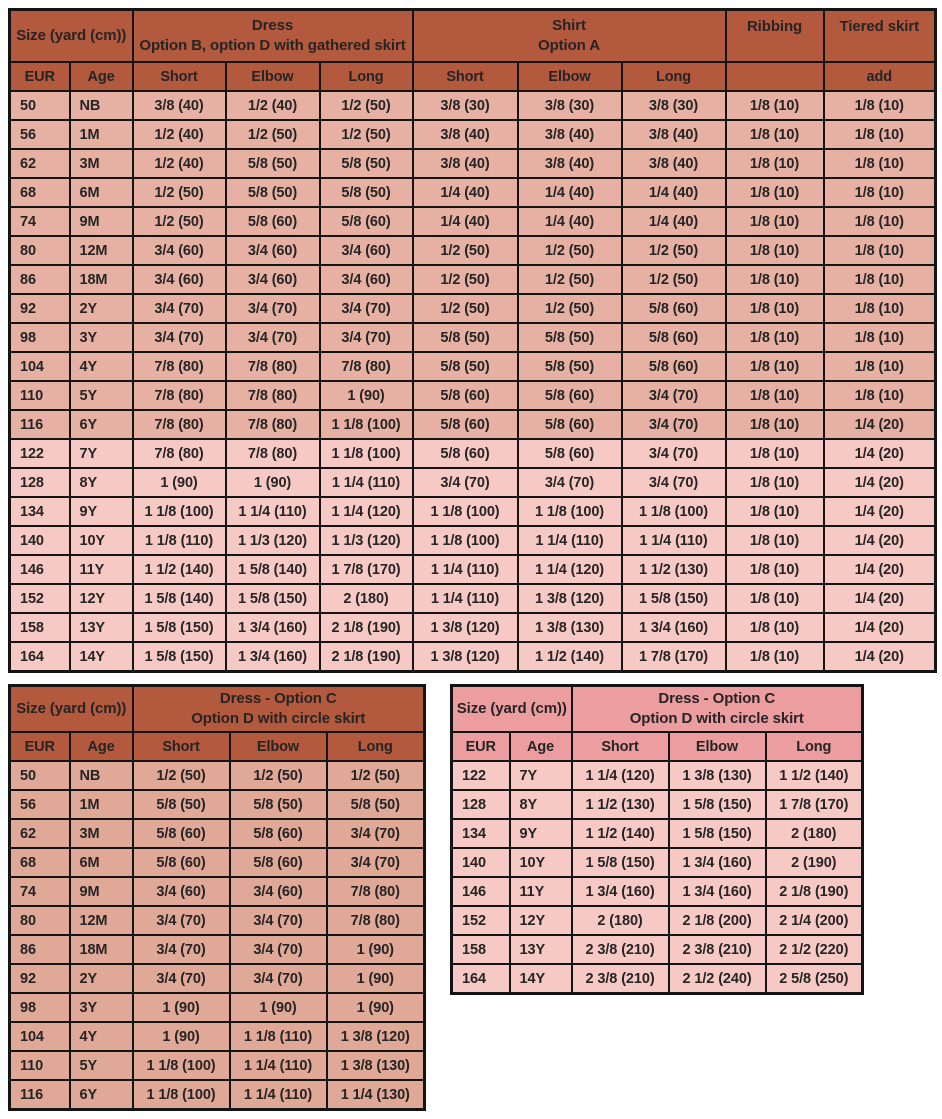 The width and height of the screenshot is (942, 1119). Describe the element at coordinates (39, 76) in the screenshot. I see `eur-column-header: EUR` at that location.